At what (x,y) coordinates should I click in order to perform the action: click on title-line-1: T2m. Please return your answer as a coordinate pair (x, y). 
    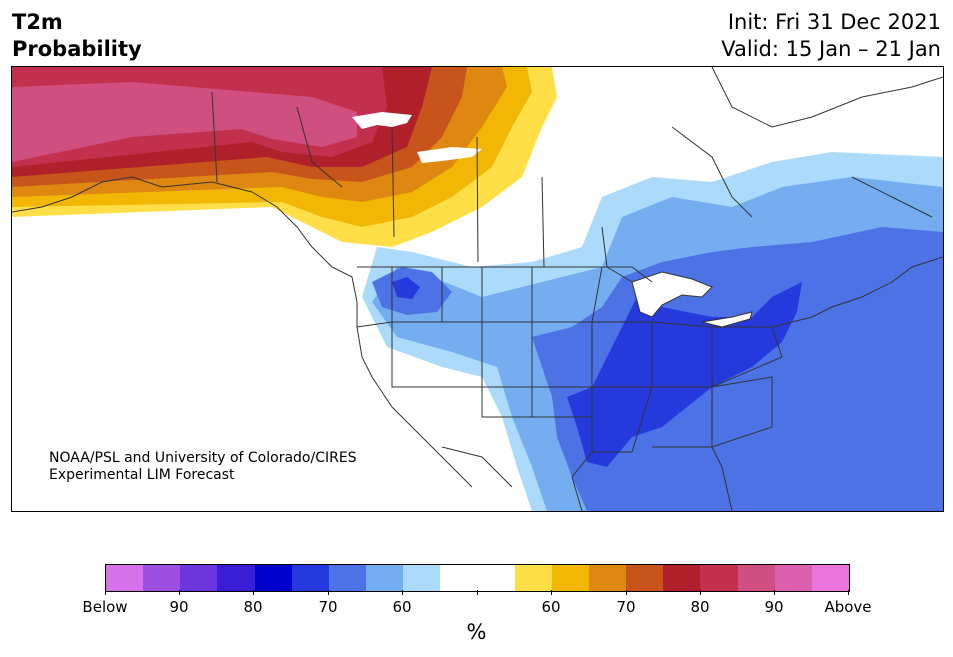
    Looking at the image, I should click on (37, 22).